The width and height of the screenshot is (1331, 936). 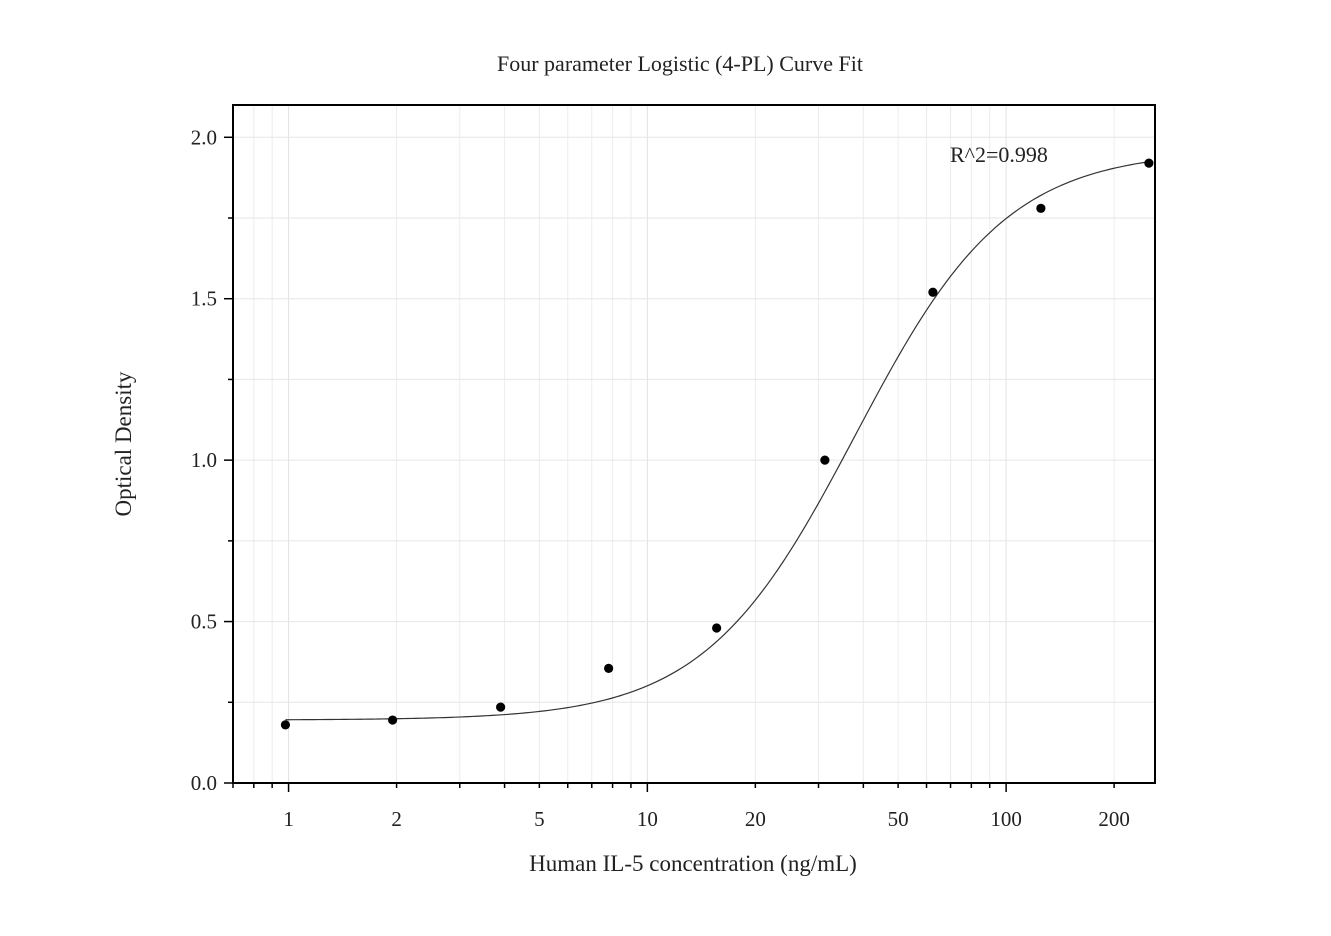 What do you see at coordinates (999, 154) in the screenshot?
I see `r-squared-annotation: R^2=0.998` at bounding box center [999, 154].